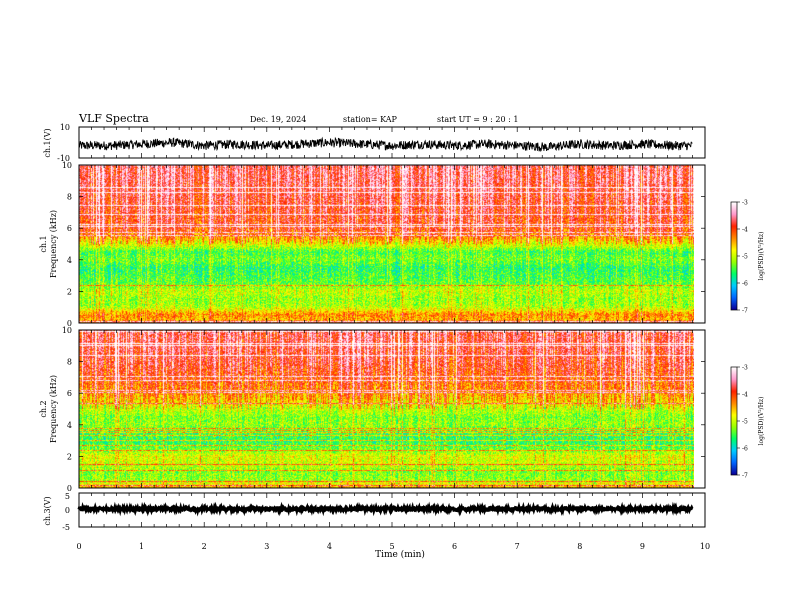  I want to click on ch1-colorbar-image, so click(734, 256).